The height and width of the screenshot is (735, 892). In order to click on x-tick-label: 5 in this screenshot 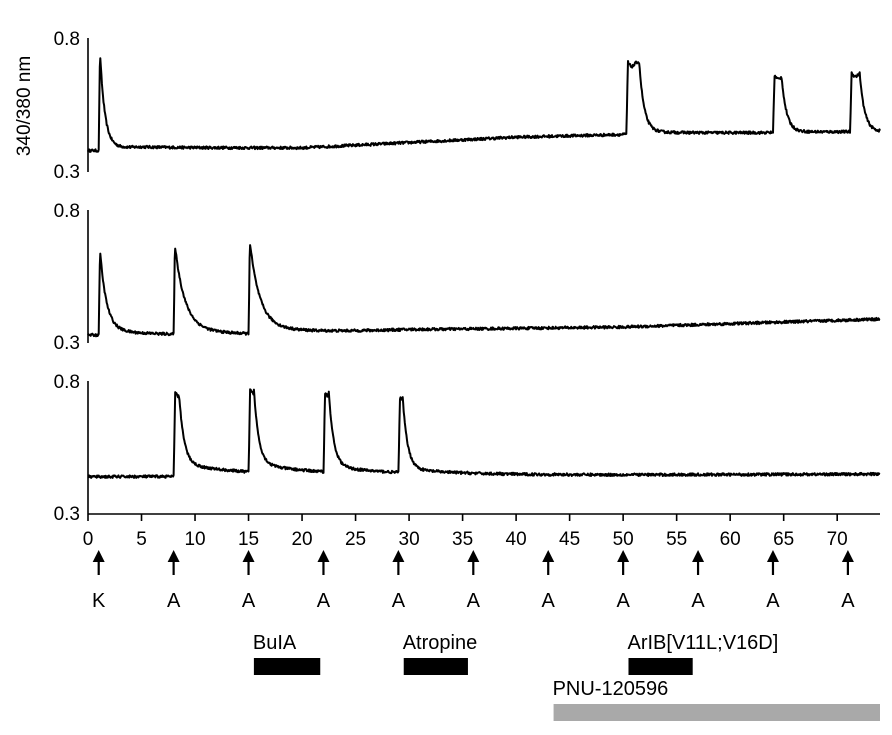, I will do `click(141, 539)`.